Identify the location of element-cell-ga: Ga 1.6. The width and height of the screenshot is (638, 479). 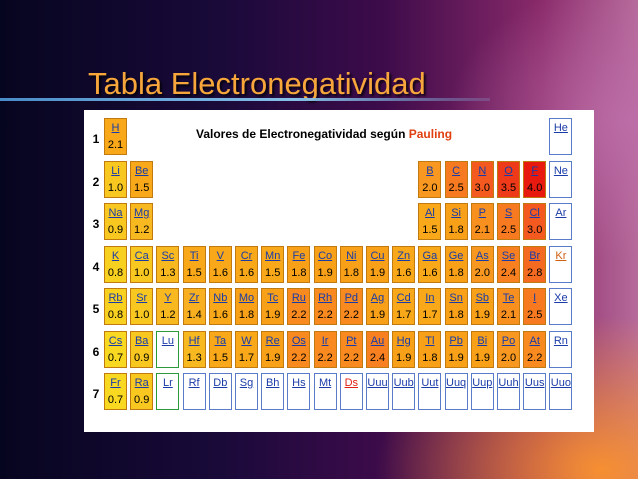
(430, 264).